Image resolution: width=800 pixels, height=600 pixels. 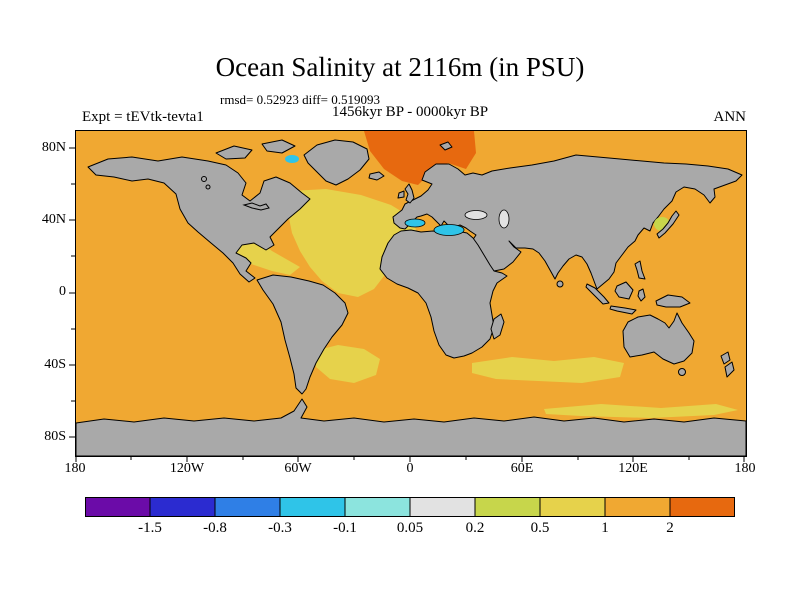 What do you see at coordinates (55, 364) in the screenshot?
I see `lat-tick-label-40s: 40S` at bounding box center [55, 364].